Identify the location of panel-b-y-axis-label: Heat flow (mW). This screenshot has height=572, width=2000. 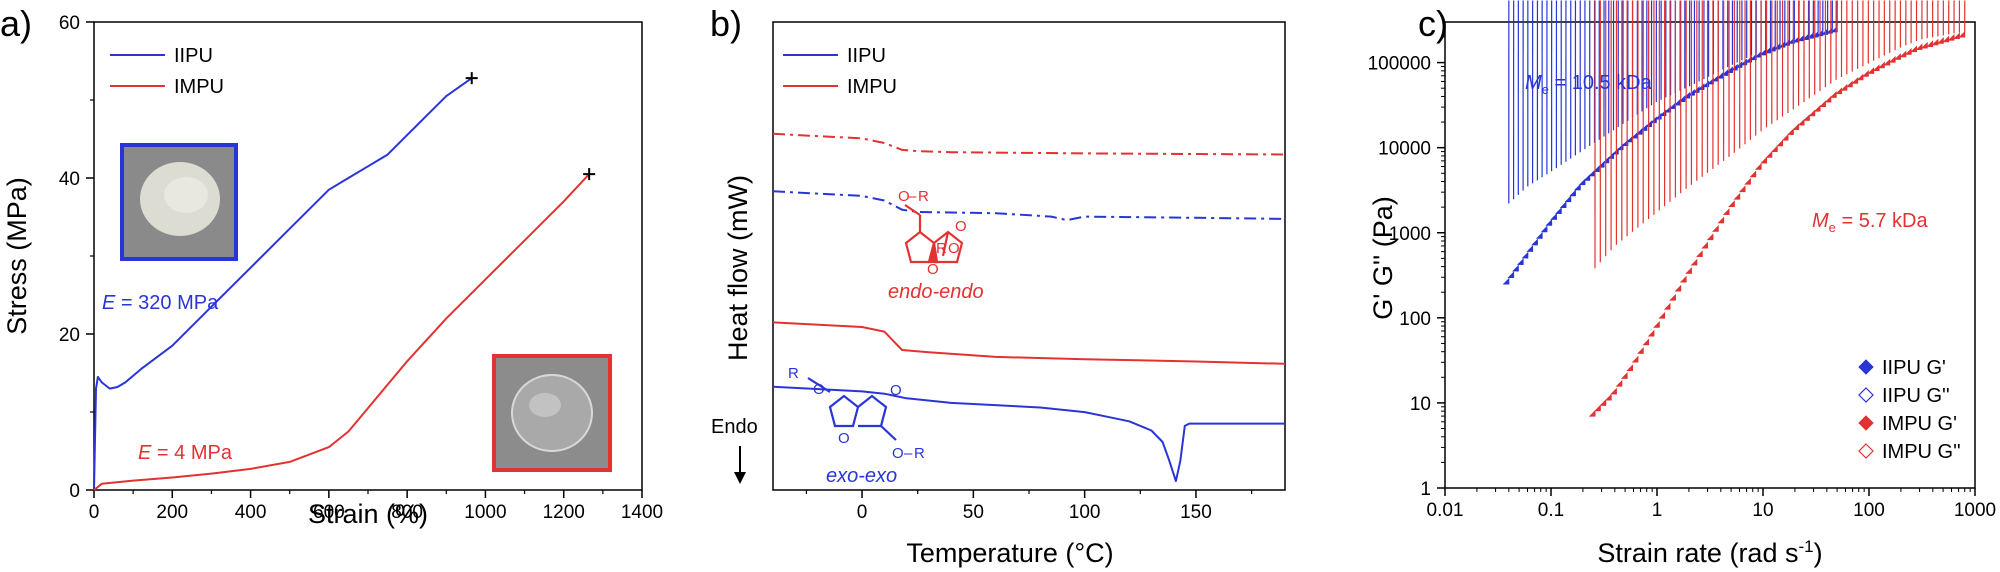
(738, 268).